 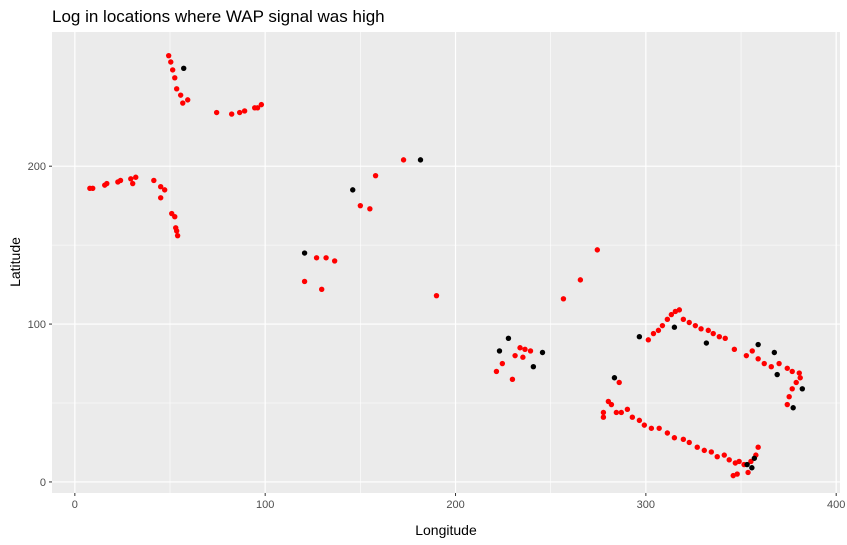 What do you see at coordinates (37, 325) in the screenshot?
I see `y-tick-label: 100` at bounding box center [37, 325].